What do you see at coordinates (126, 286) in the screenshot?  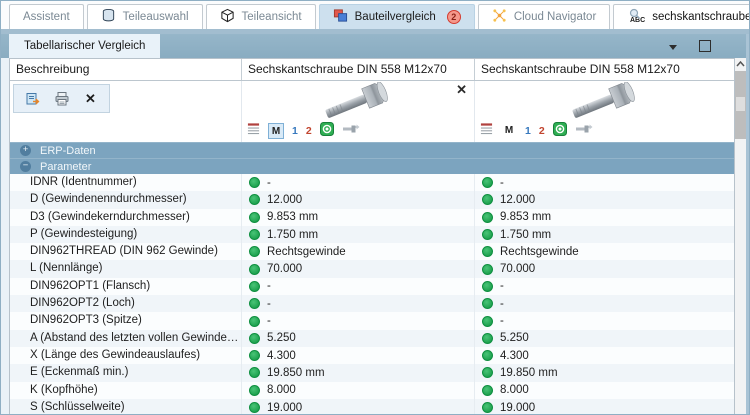 I see `row-label: DIN962OPT1 (Flansch)` at bounding box center [126, 286].